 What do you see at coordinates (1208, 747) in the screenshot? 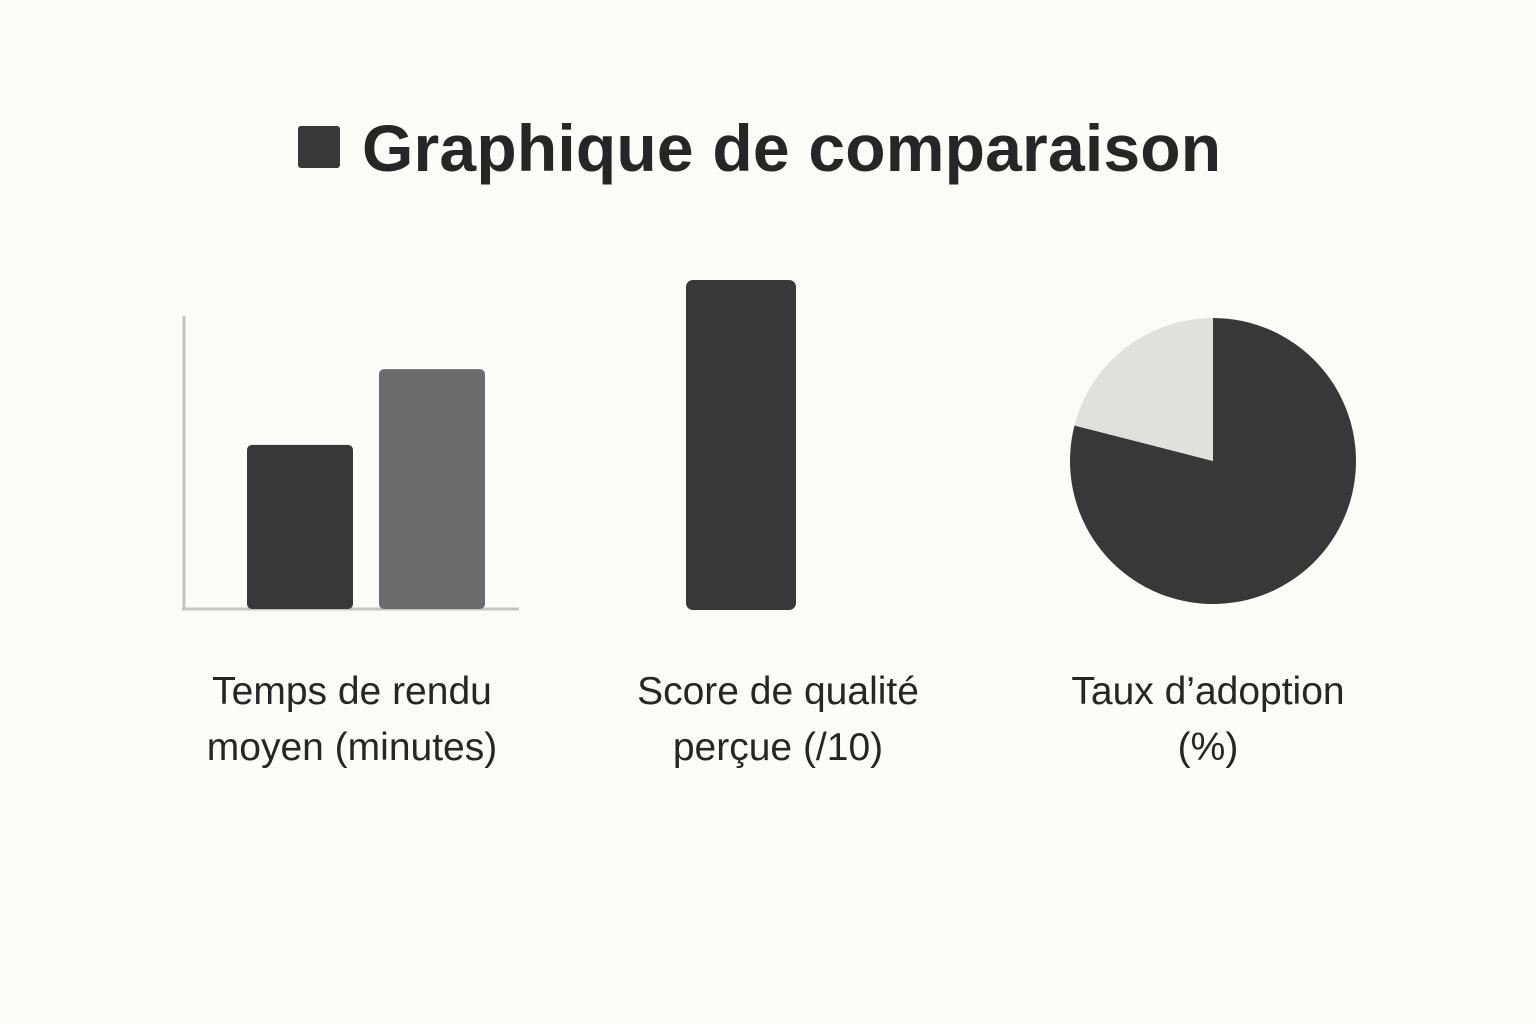
I see `adoption-rate-label-line-2: (%)` at bounding box center [1208, 747].